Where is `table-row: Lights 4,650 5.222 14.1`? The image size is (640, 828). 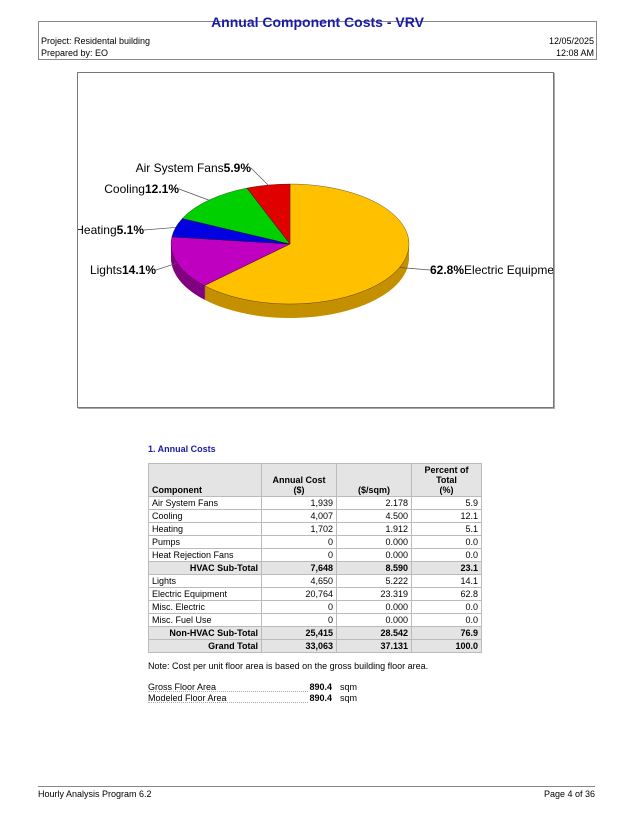
table-row: Lights 4,650 5.222 14.1 is located at coordinates (315, 581).